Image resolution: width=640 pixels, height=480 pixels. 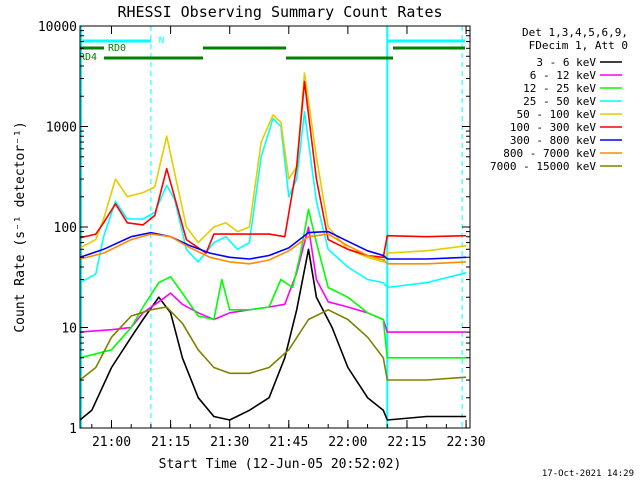 What do you see at coordinates (65, 228) in the screenshot?
I see `y-tick-label: 100` at bounding box center [65, 228].